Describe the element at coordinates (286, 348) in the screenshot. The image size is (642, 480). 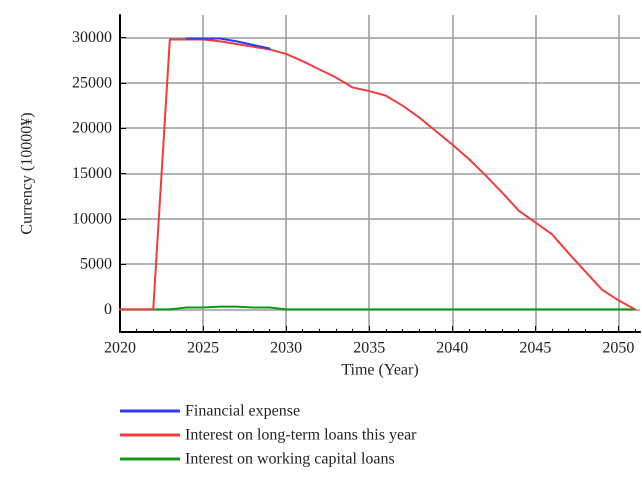
I see `x-tick-label: 2030` at that location.